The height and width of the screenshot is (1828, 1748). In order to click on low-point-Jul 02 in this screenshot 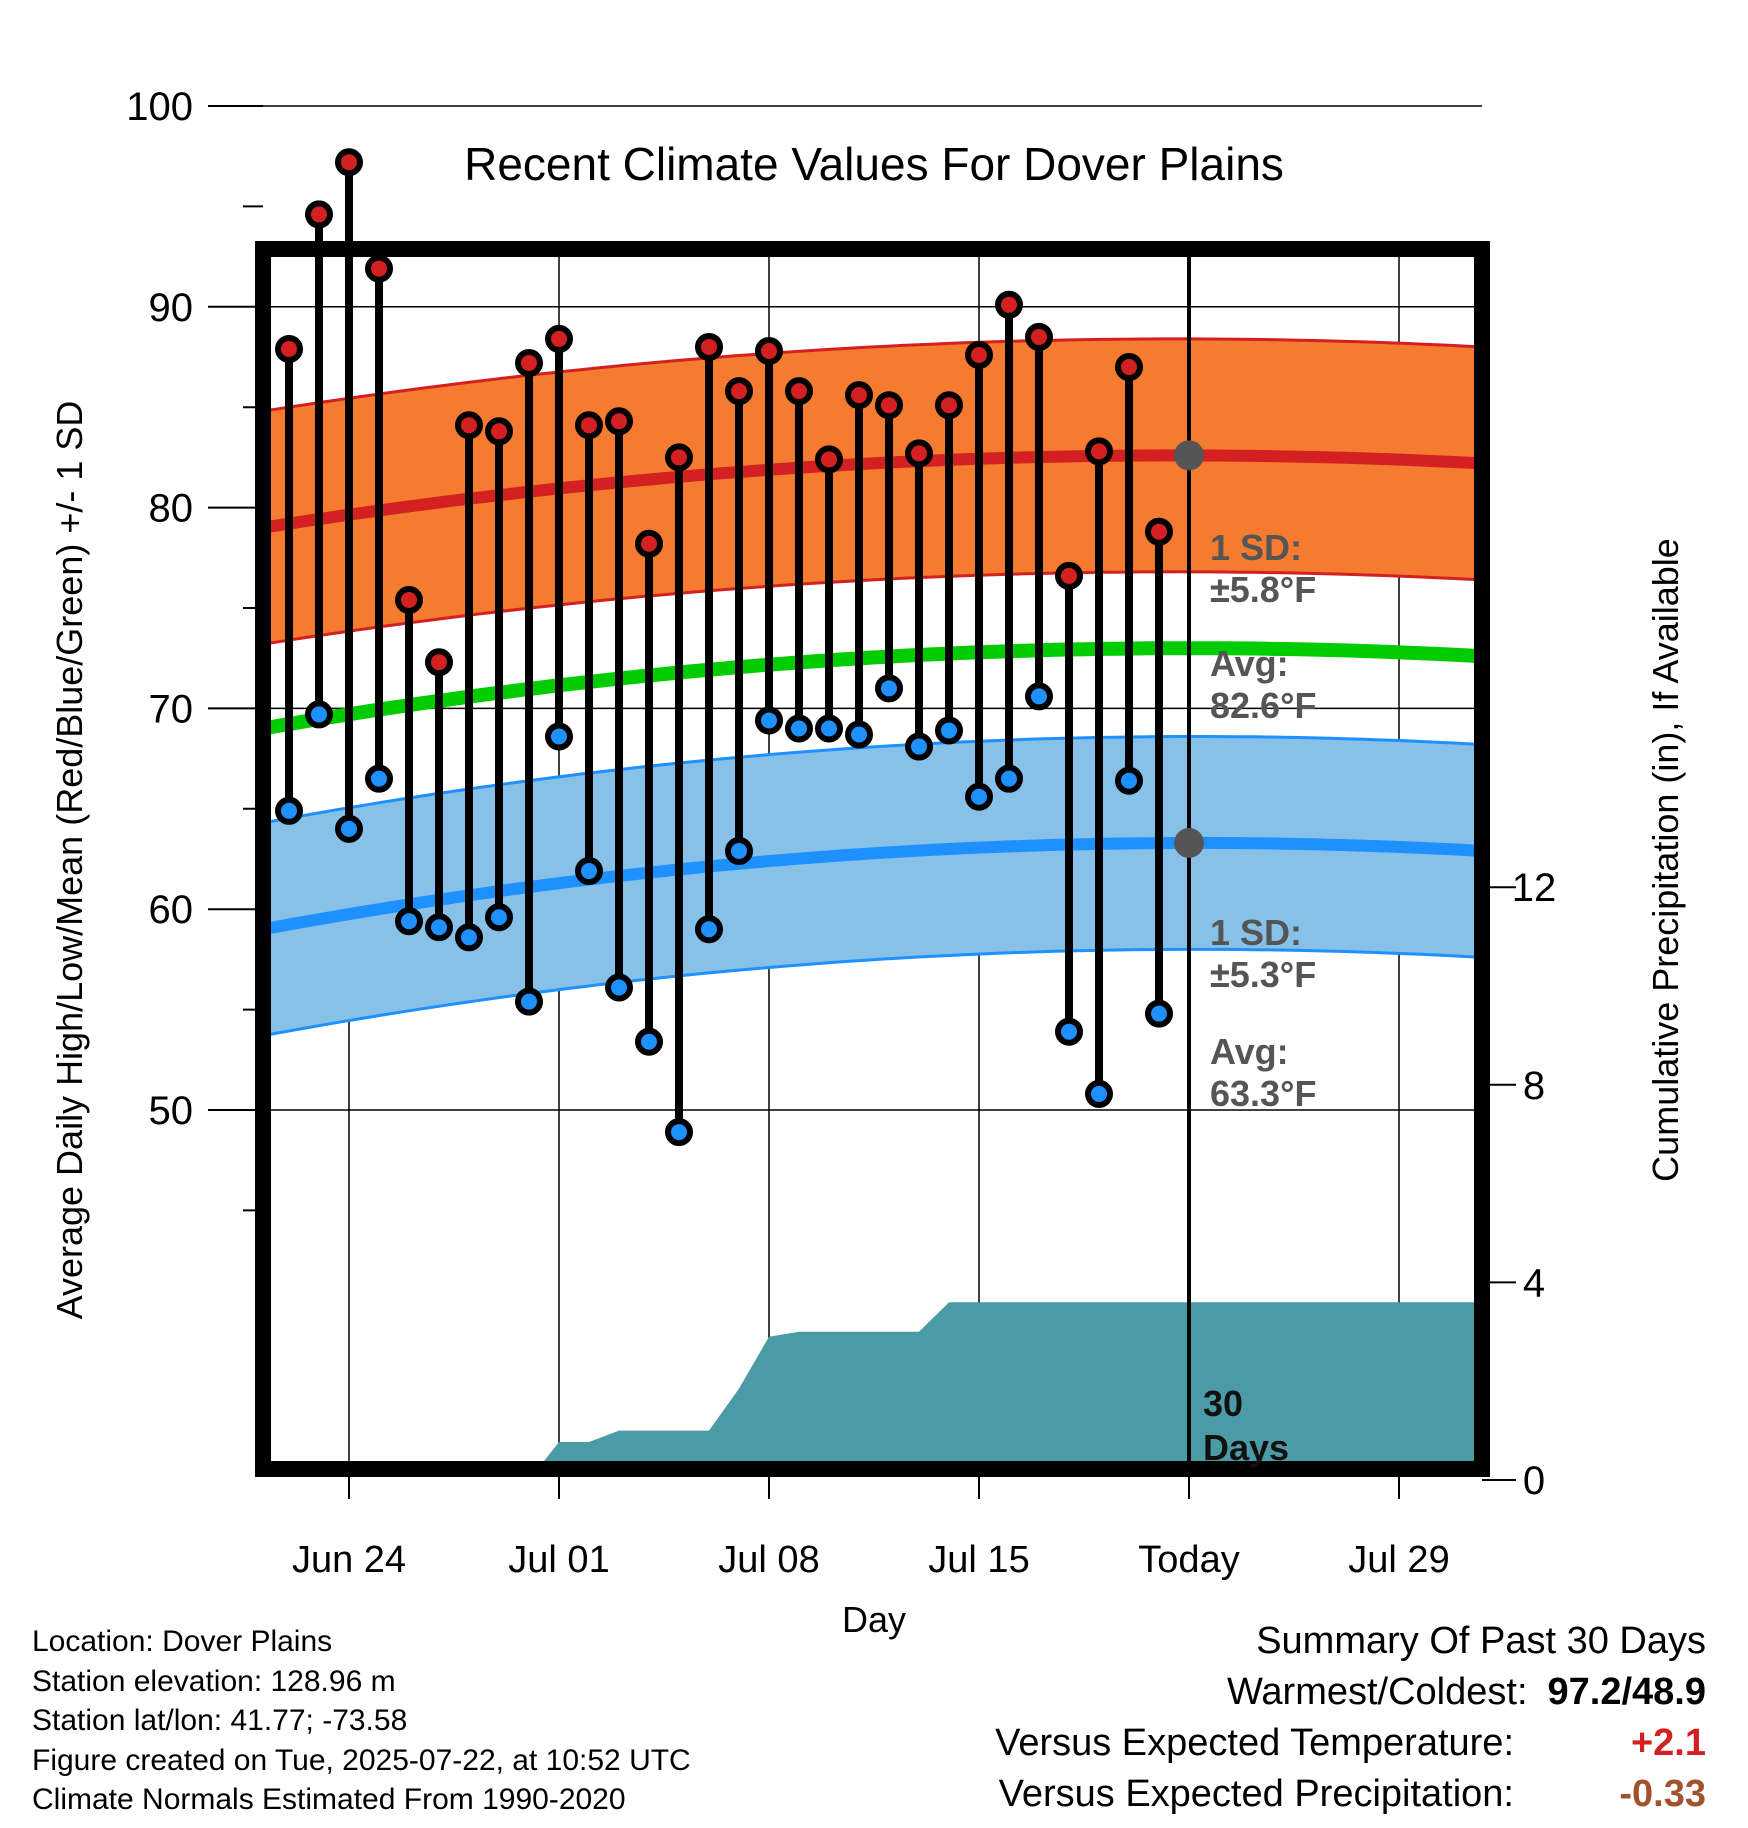, I will do `click(589, 871)`.